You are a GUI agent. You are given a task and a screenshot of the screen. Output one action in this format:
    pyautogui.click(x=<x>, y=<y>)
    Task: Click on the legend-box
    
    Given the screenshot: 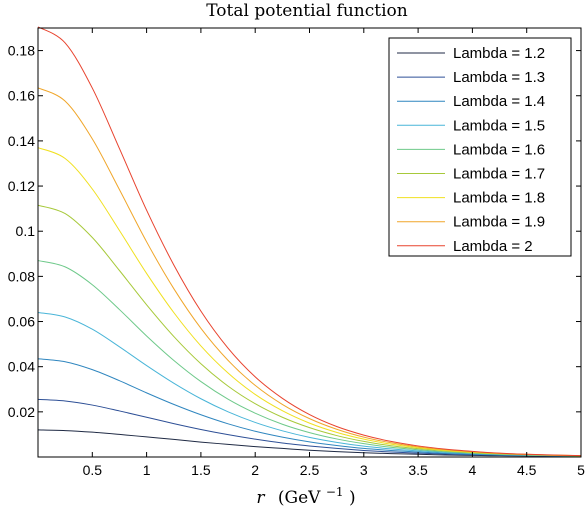 What is the action you would take?
    pyautogui.click(x=480, y=147)
    